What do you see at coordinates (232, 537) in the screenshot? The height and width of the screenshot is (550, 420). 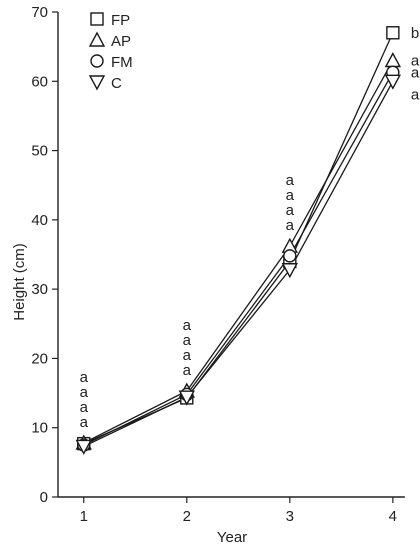 I see `x-axis-title: Year` at bounding box center [232, 537].